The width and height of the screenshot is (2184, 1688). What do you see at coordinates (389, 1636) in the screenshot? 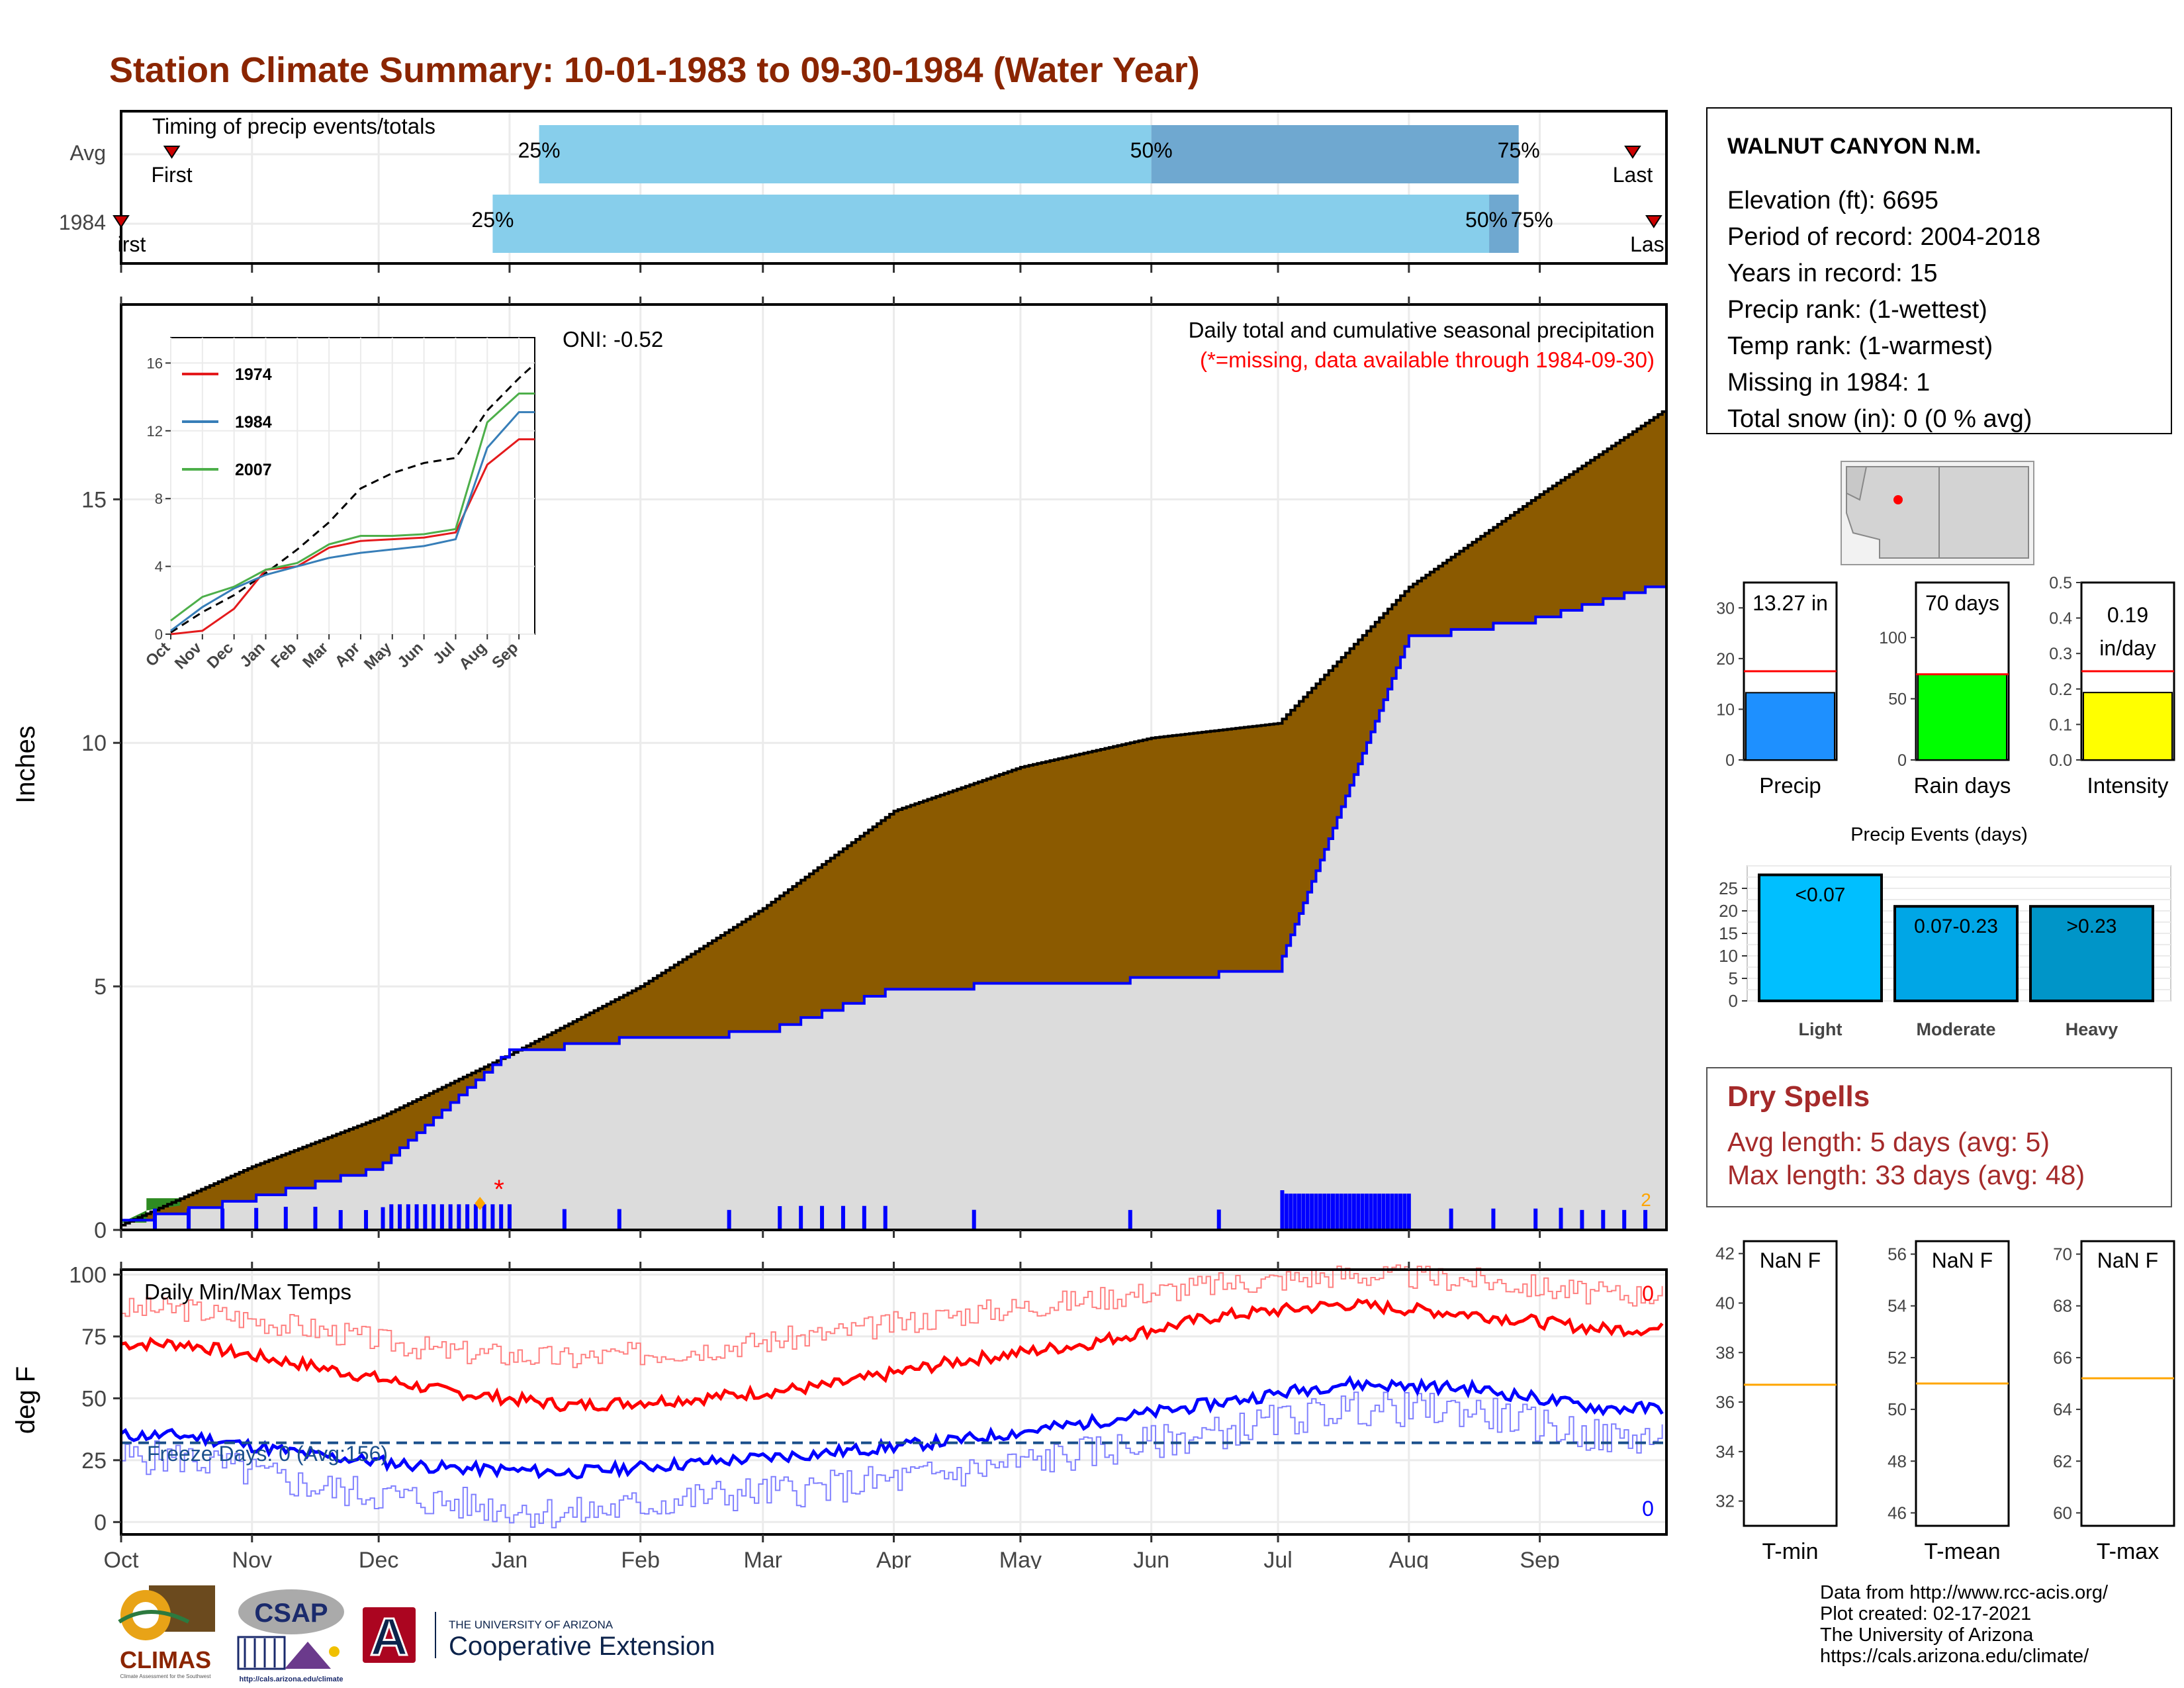
I see `ua-letter: A` at bounding box center [389, 1636].